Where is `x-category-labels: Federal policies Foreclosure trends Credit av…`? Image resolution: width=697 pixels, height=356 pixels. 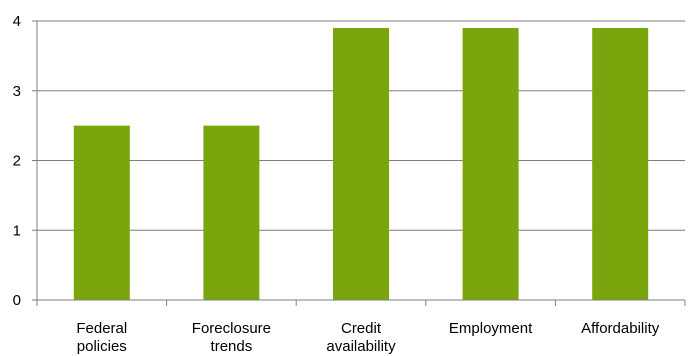
x-category-labels: Federal policies Foreclosure trends Credit av… is located at coordinates (367, 337).